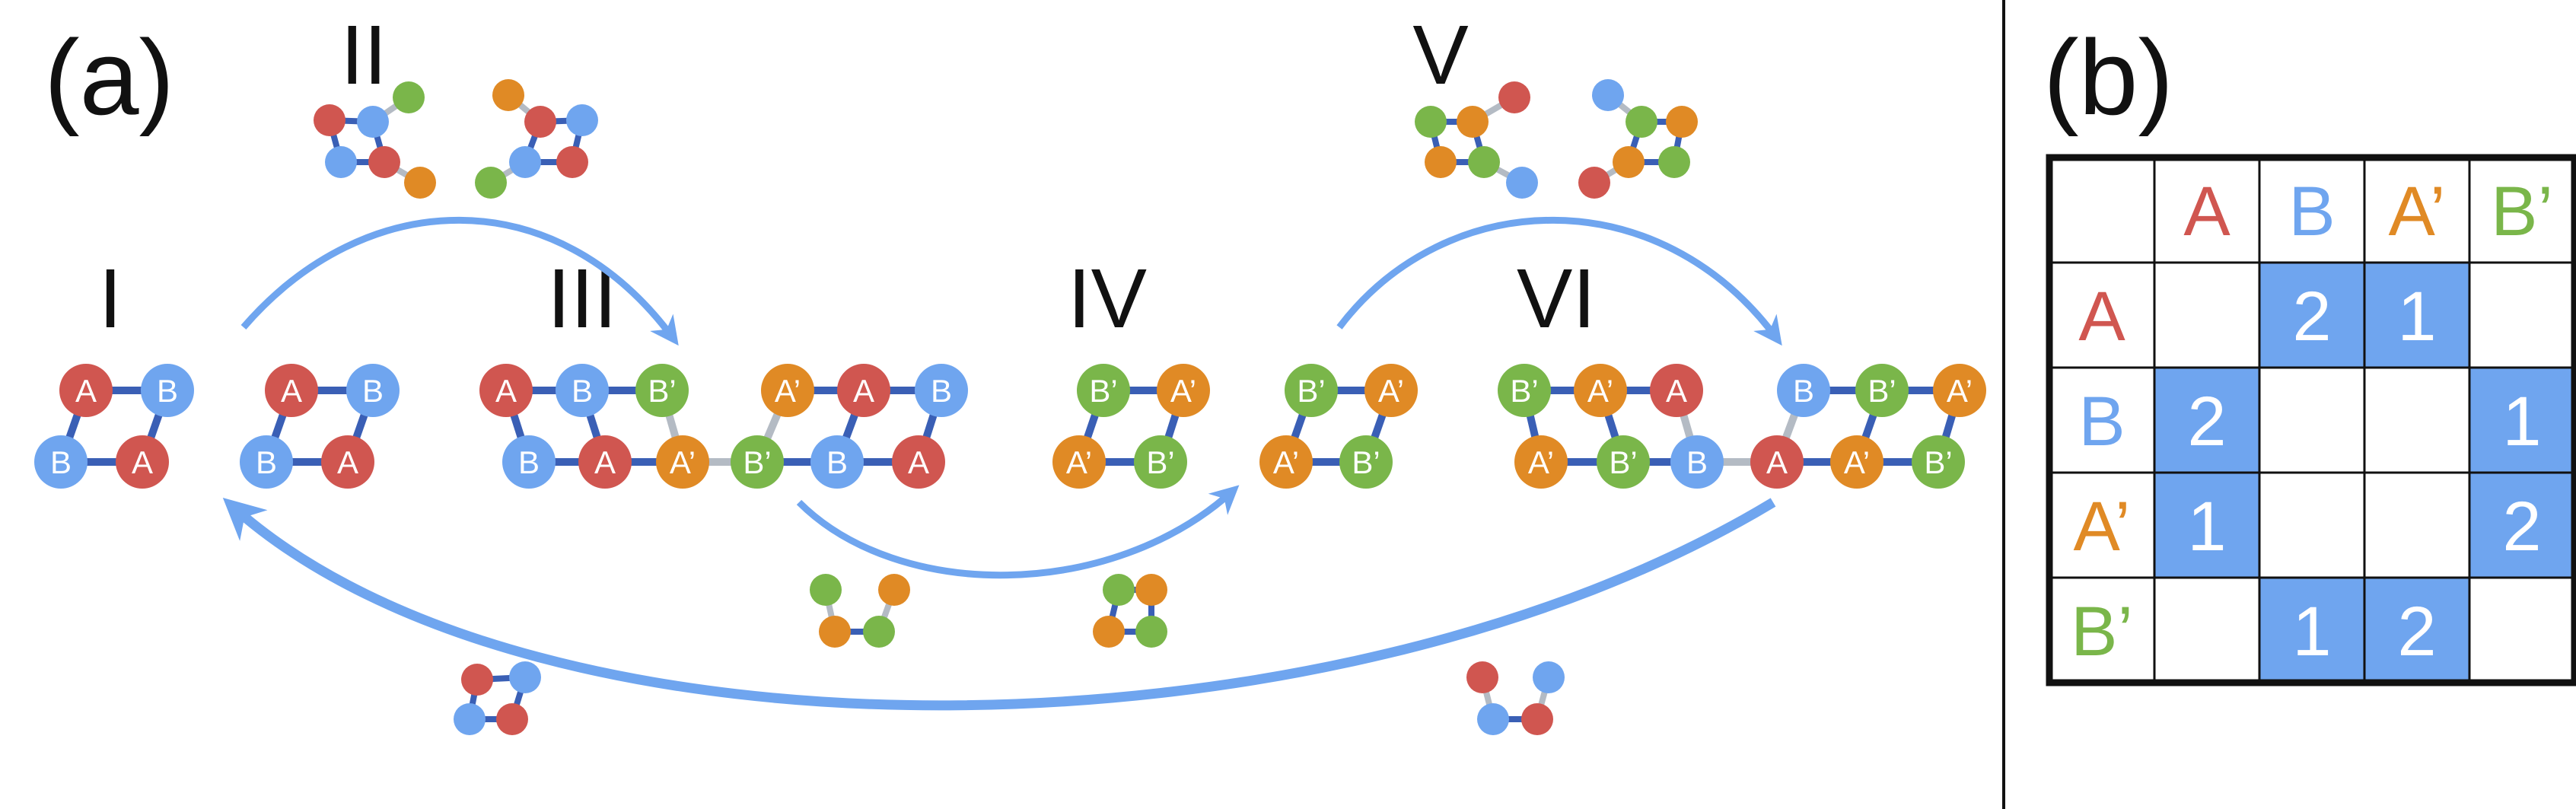 The width and height of the screenshot is (2576, 809). What do you see at coordinates (860, 611) in the screenshot?
I see `small-mol-iii-iv-a` at bounding box center [860, 611].